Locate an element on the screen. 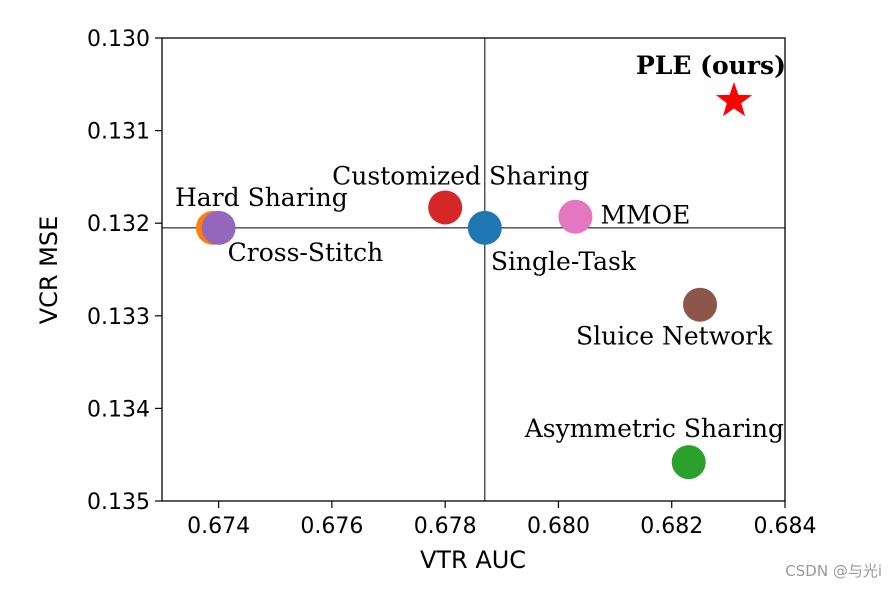  point-ple-ours-star is located at coordinates (734, 99).